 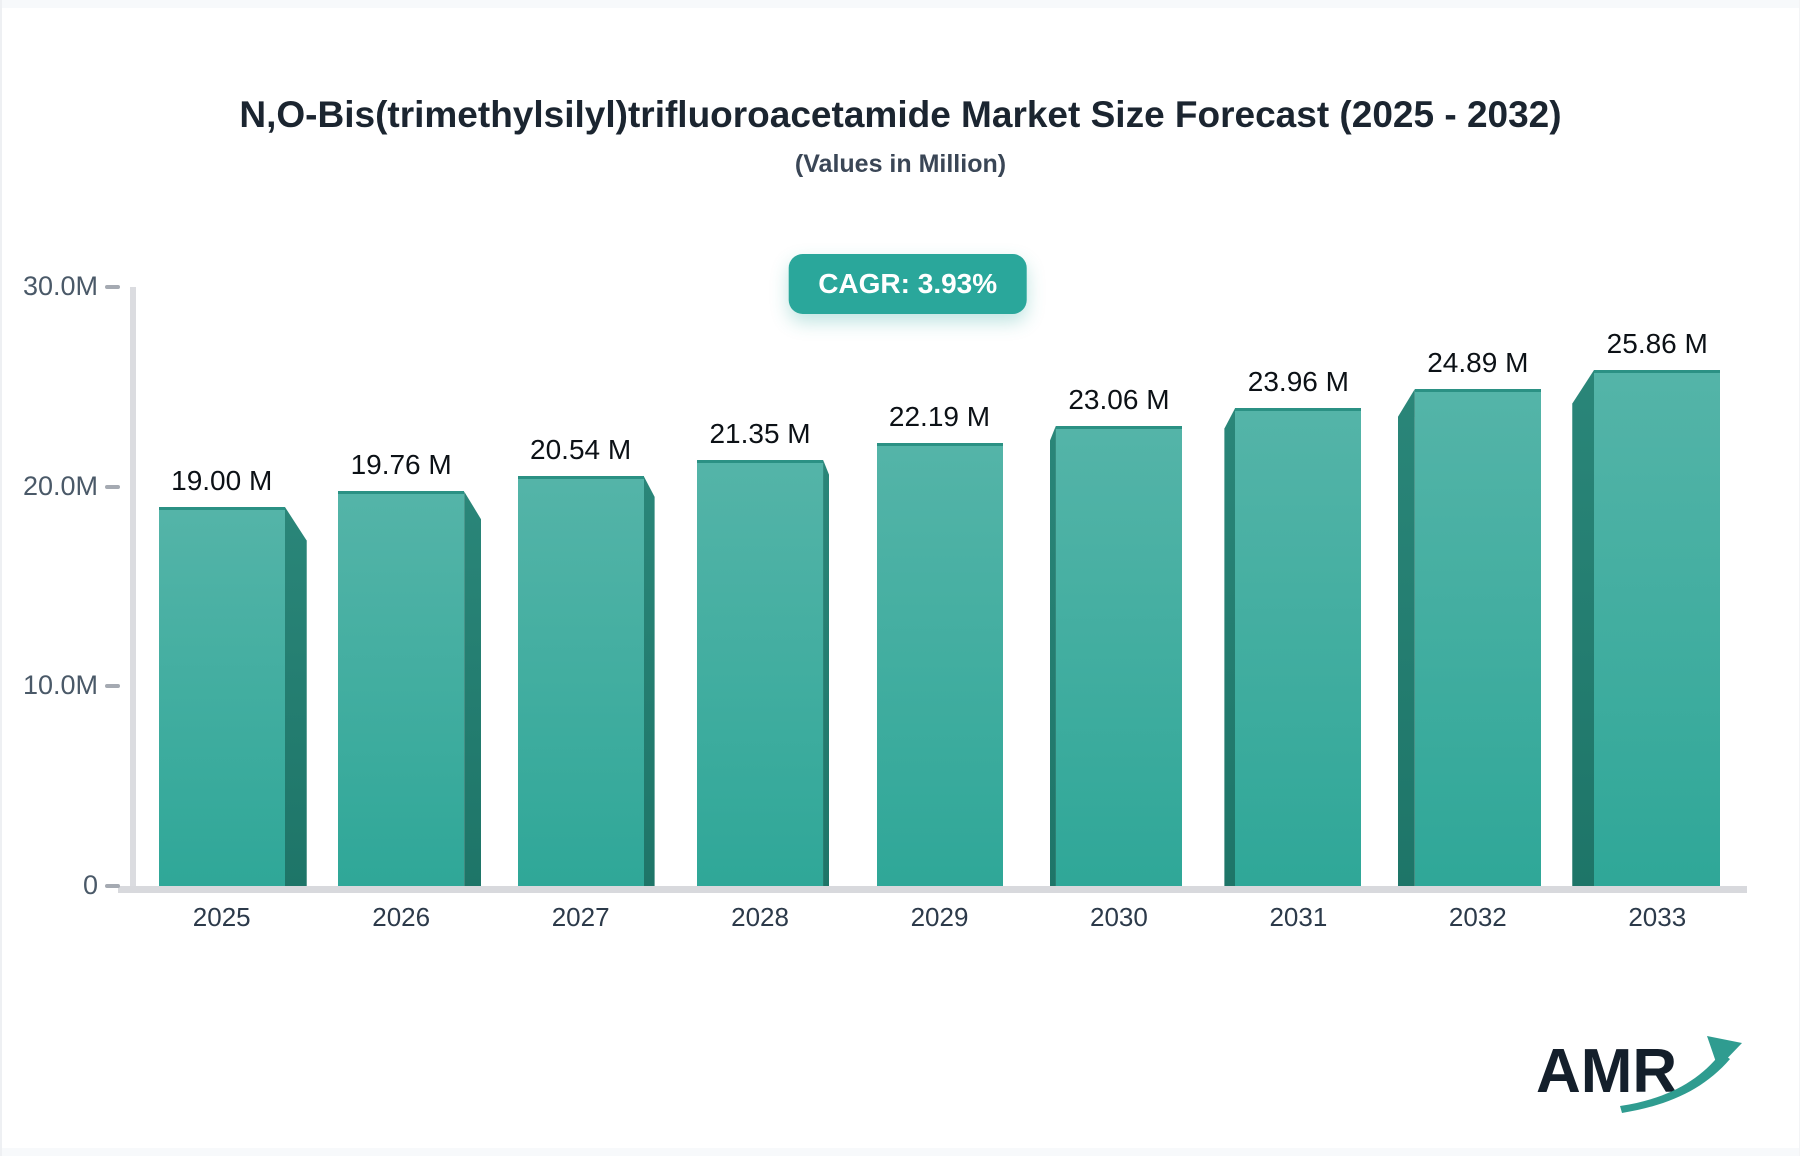 I want to click on top-edge-band, so click(x=900, y=4).